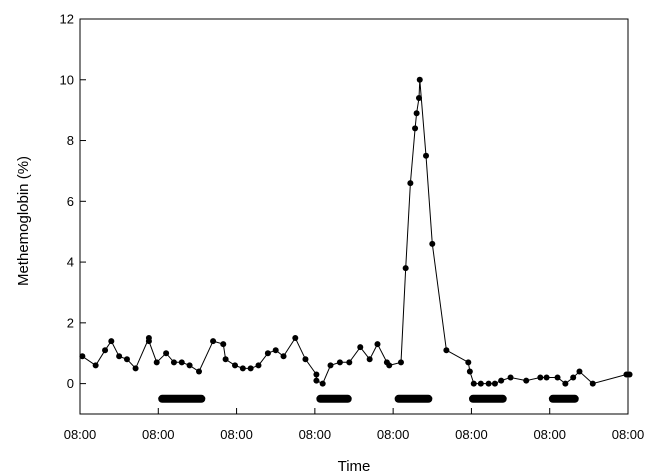  I want to click on y-tick-label: 2, so click(70, 322).